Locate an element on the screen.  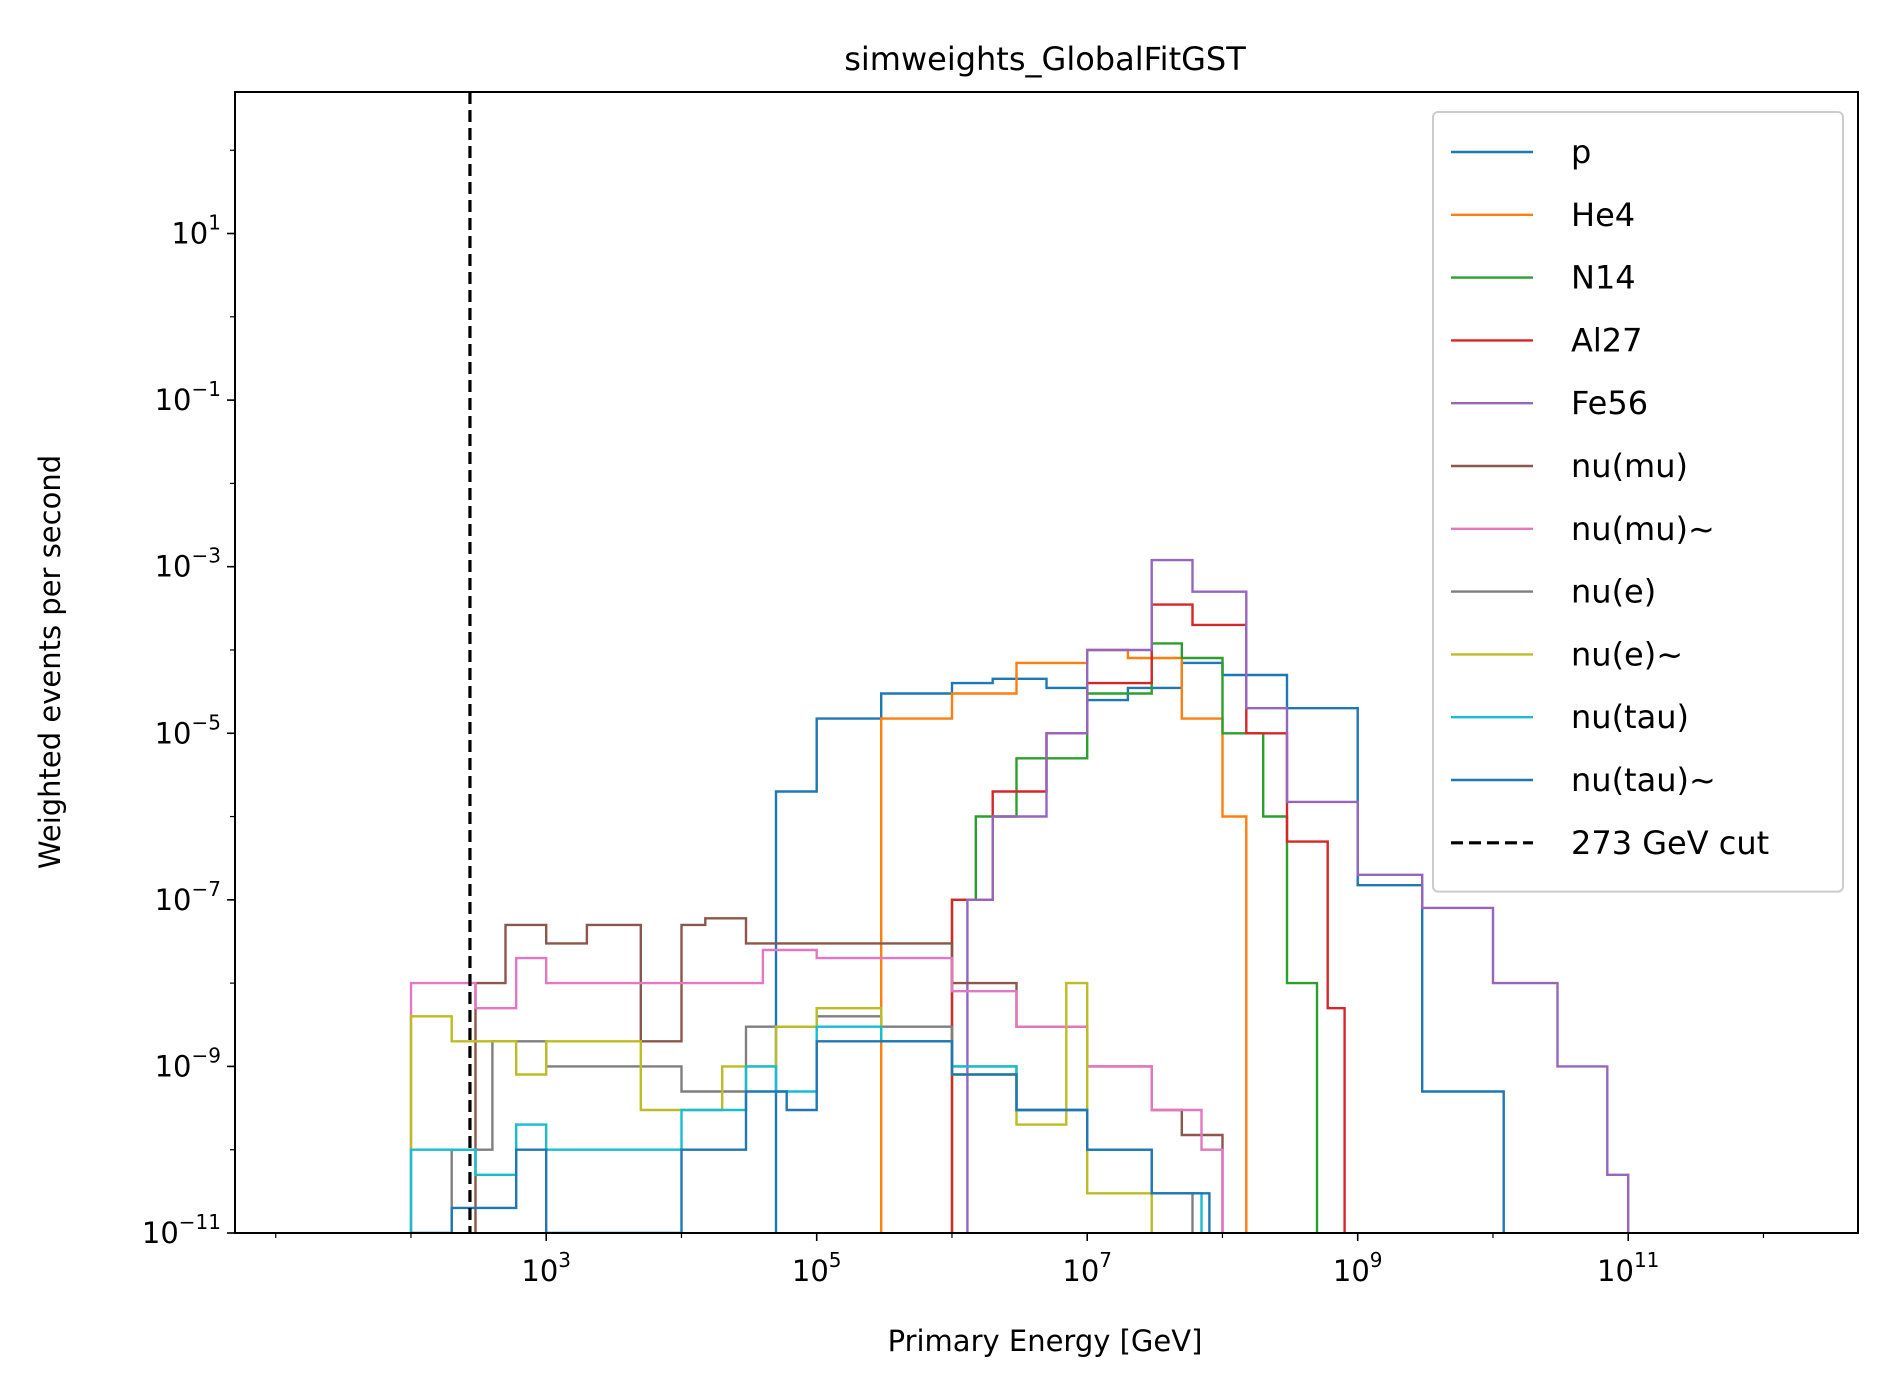
x-tick-label-2: 10⁷ is located at coordinates (1087, 1268).